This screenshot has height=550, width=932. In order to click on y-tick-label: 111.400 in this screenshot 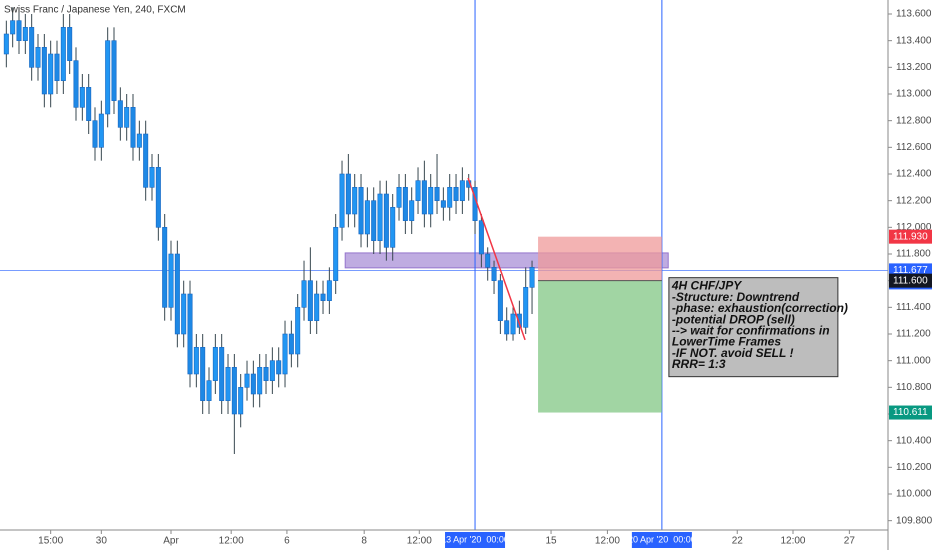, I will do `click(913, 307)`.